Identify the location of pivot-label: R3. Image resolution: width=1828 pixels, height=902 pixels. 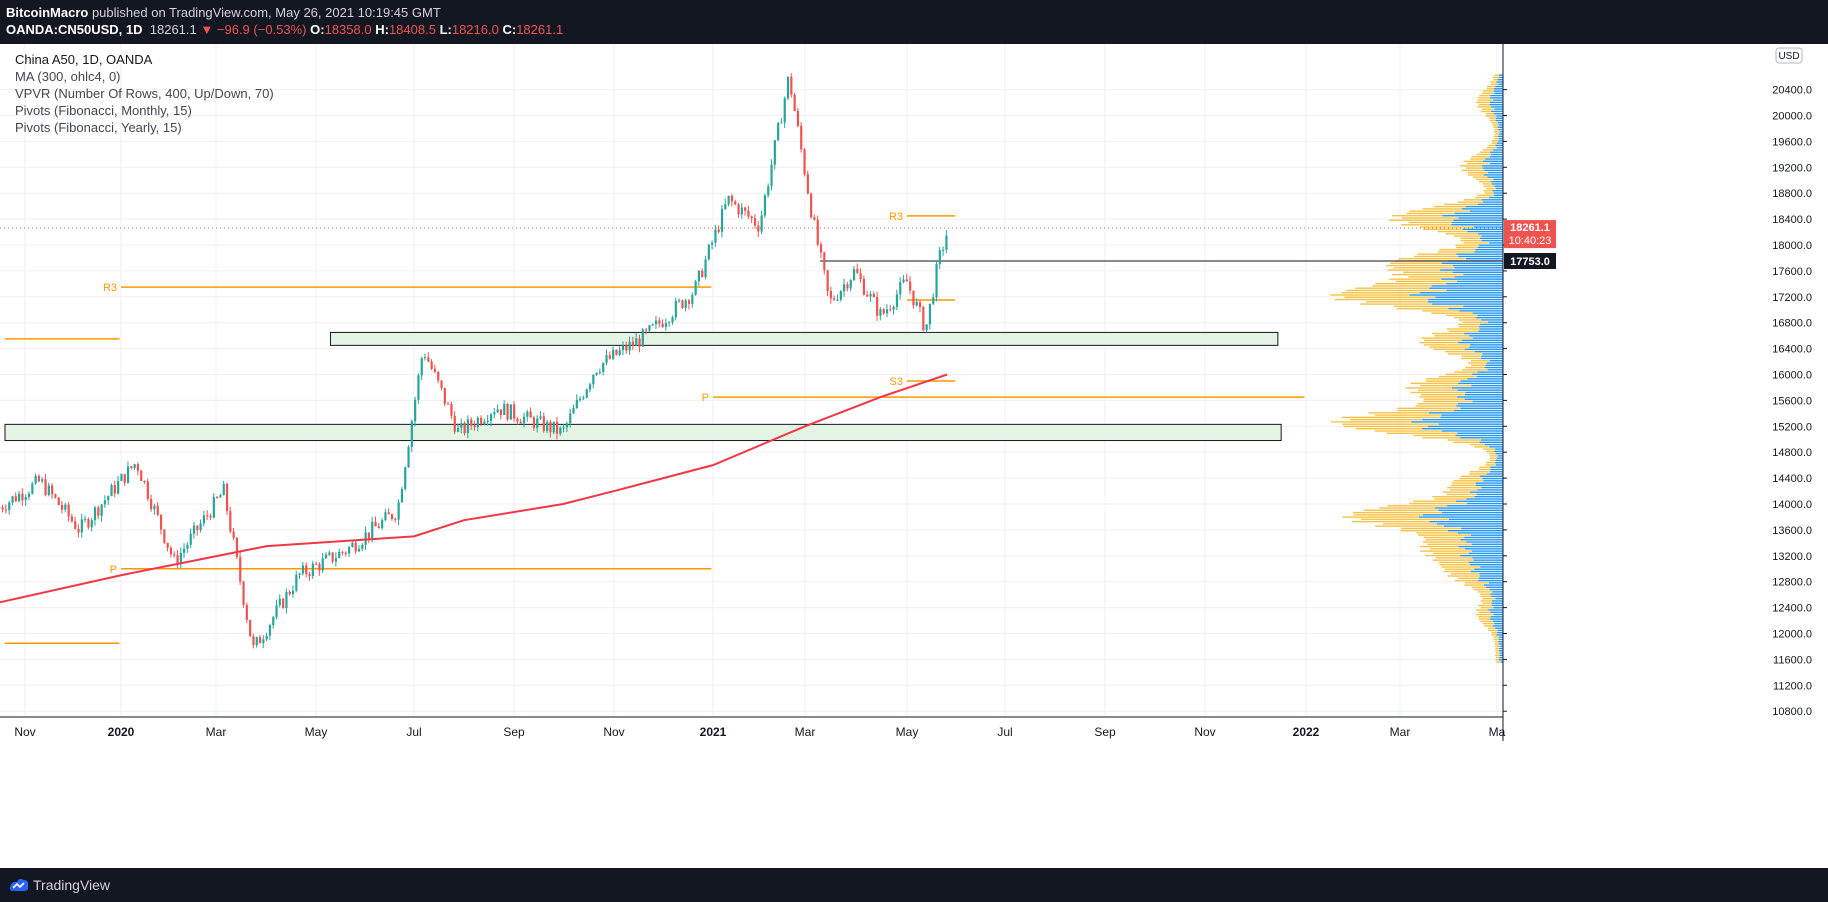
(110, 288).